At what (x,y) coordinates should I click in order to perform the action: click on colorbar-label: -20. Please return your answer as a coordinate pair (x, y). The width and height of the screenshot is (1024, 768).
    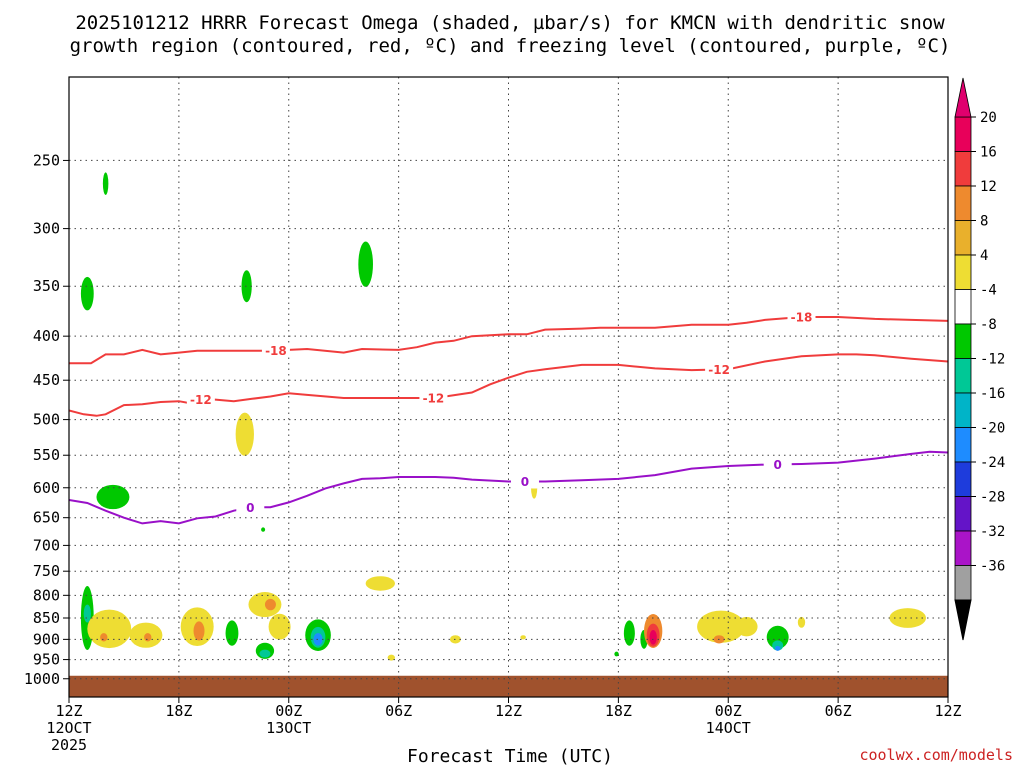
    Looking at the image, I should click on (992, 429).